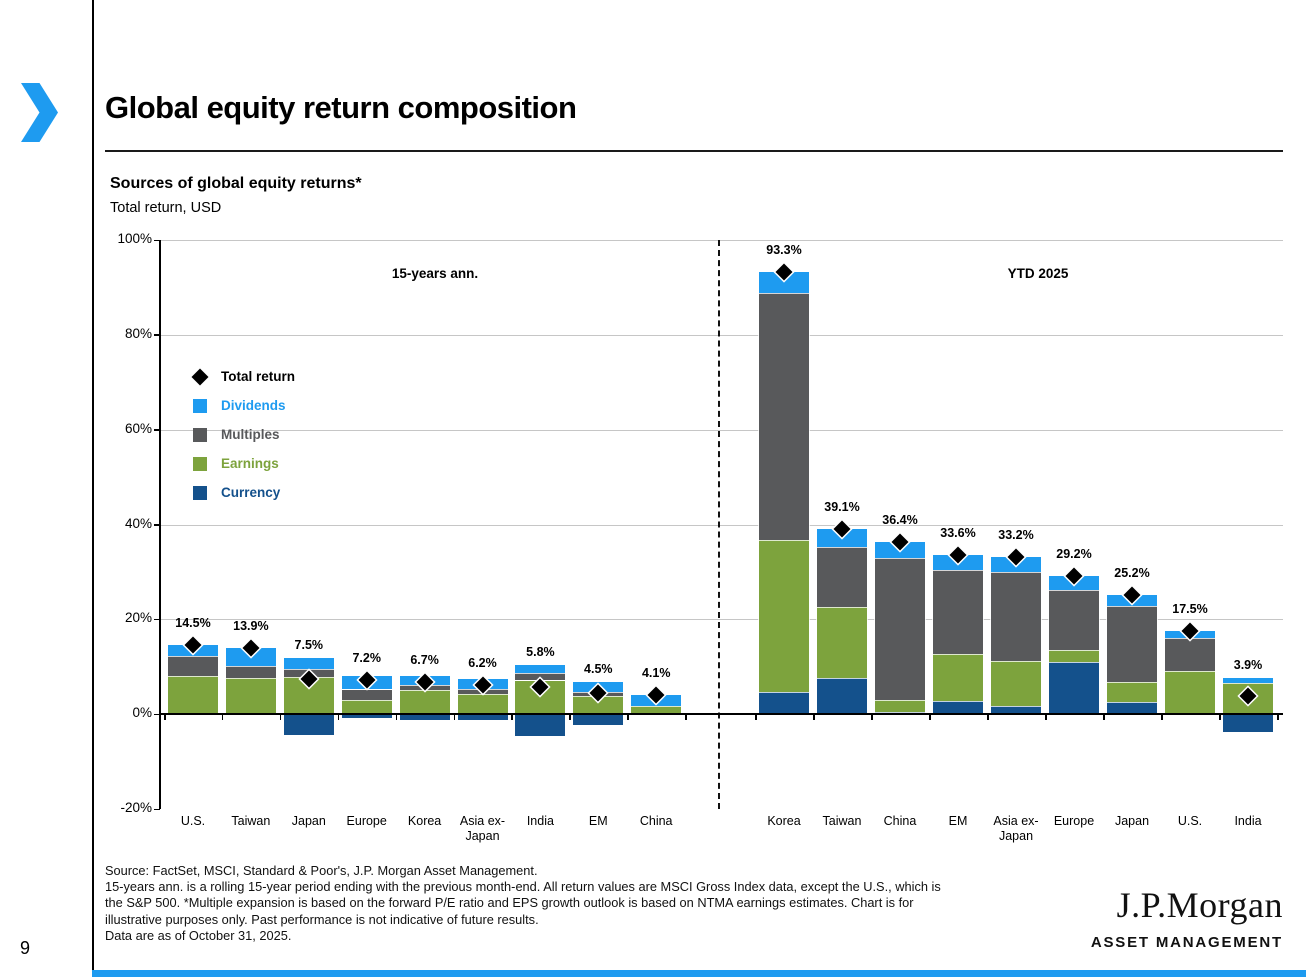 The width and height of the screenshot is (1306, 977). What do you see at coordinates (366, 821) in the screenshot?
I see `x-category-label: Europe` at bounding box center [366, 821].